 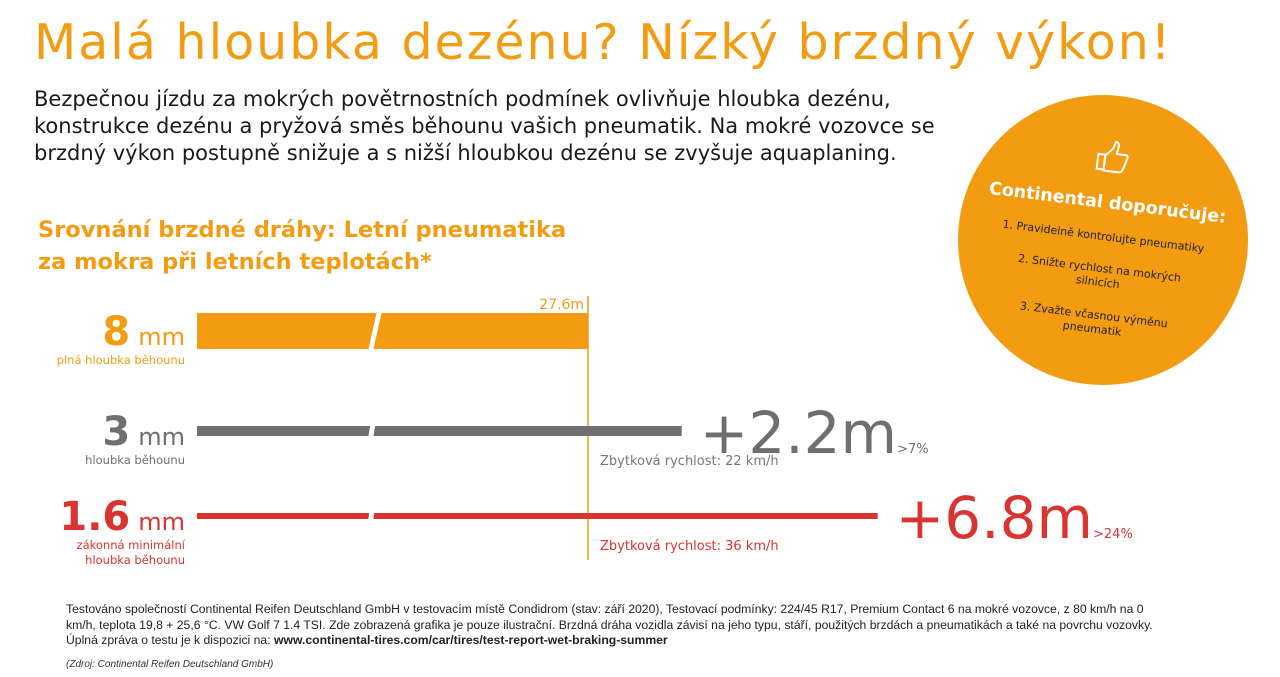 I want to click on tread-depth-caption: plná hloubka běhounu, so click(x=121, y=360).